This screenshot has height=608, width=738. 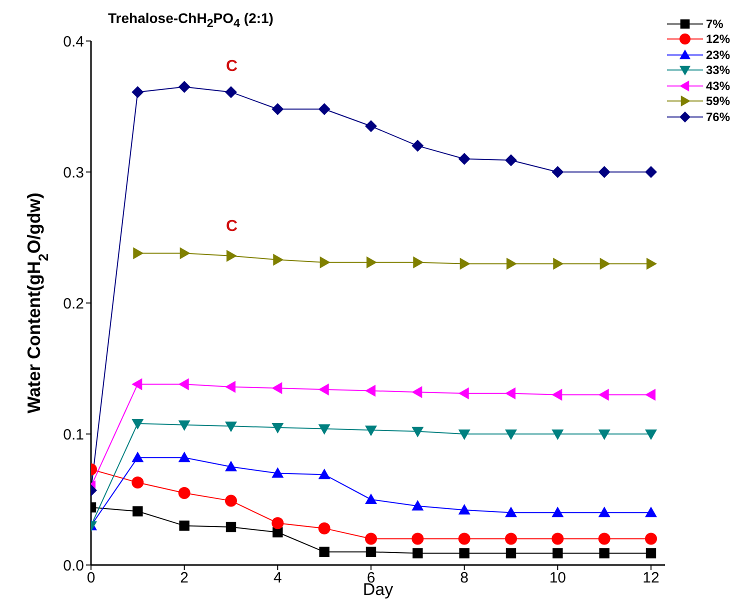 I want to click on legend-label: 59%, so click(x=718, y=101).